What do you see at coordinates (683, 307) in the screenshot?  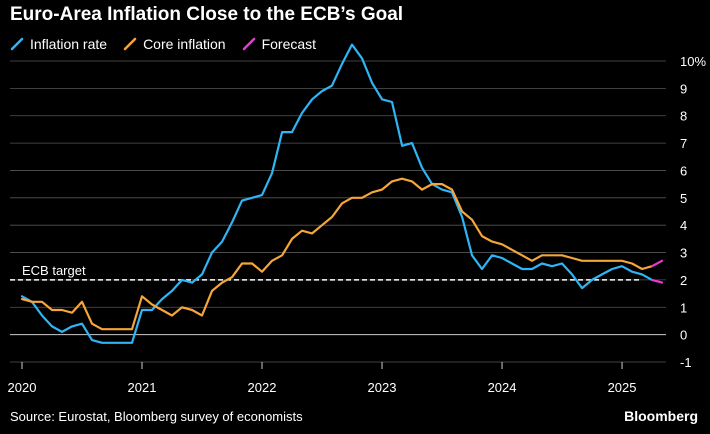 I see `y-tick-label: 1` at bounding box center [683, 307].